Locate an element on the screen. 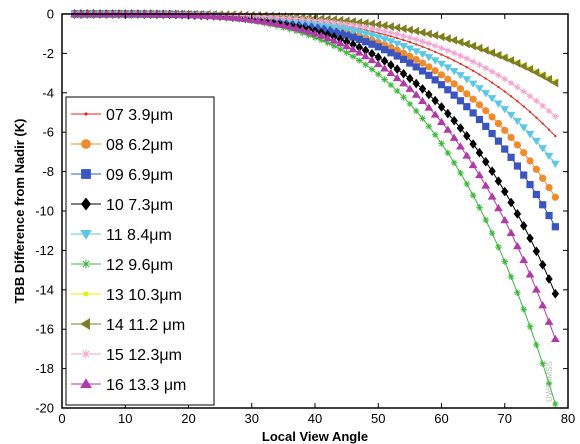  x-tick-label: 0 is located at coordinates (61, 418).